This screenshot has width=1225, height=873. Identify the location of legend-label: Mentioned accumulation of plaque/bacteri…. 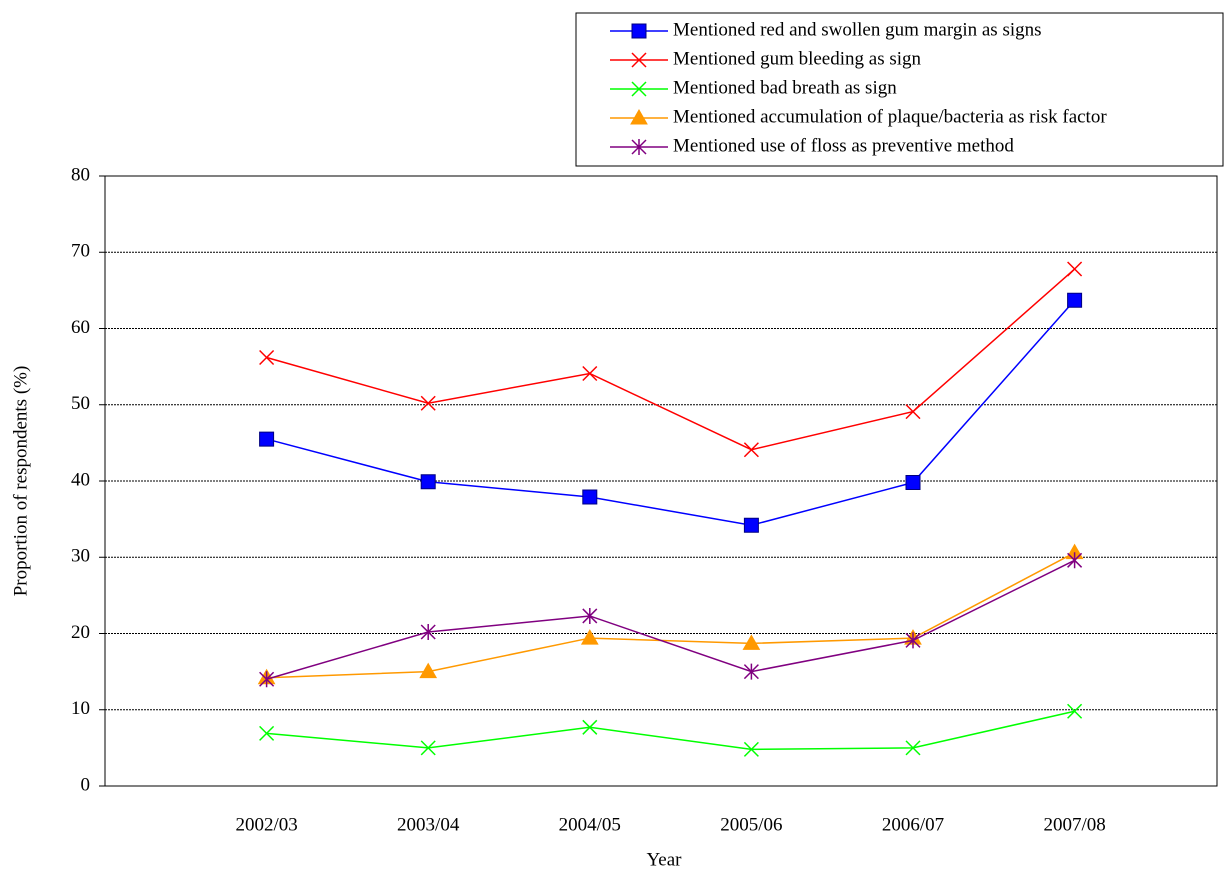
(890, 116).